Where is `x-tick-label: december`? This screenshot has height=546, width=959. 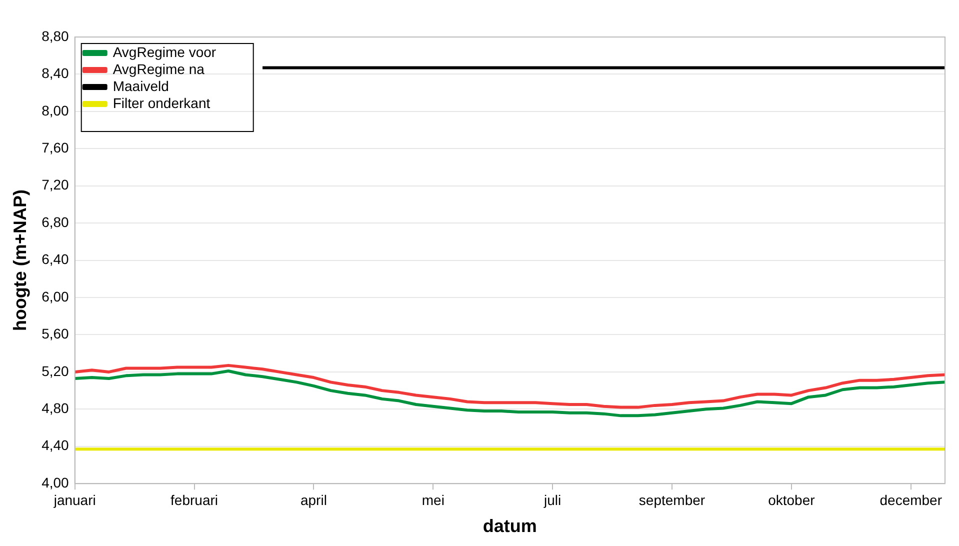
x-tick-label: december is located at coordinates (911, 500).